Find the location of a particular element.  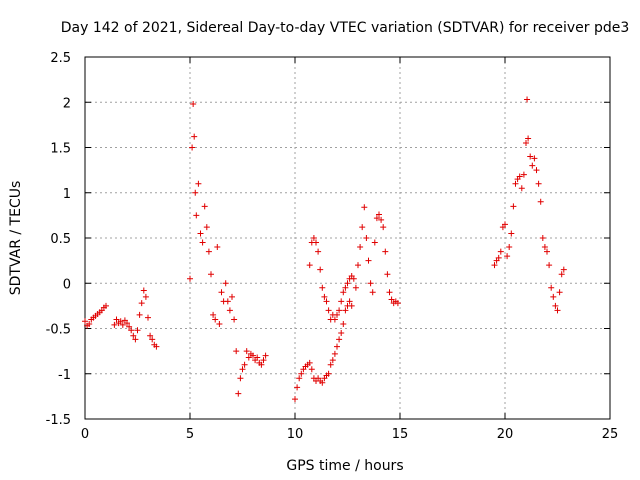

y-tick-label: -1 is located at coordinates (64, 375).